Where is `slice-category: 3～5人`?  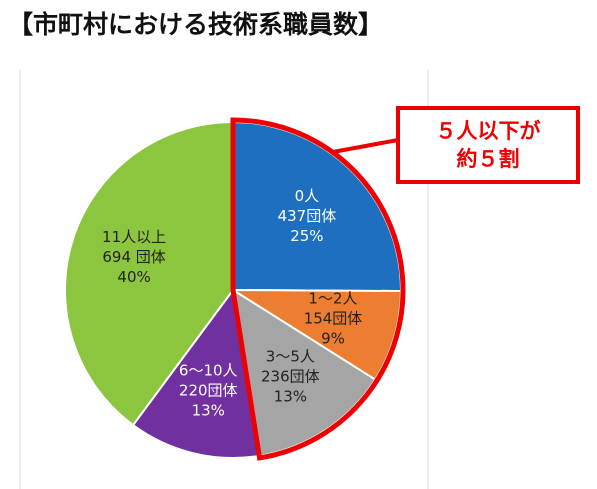
slice-category: 3～5人 is located at coordinates (290, 356).